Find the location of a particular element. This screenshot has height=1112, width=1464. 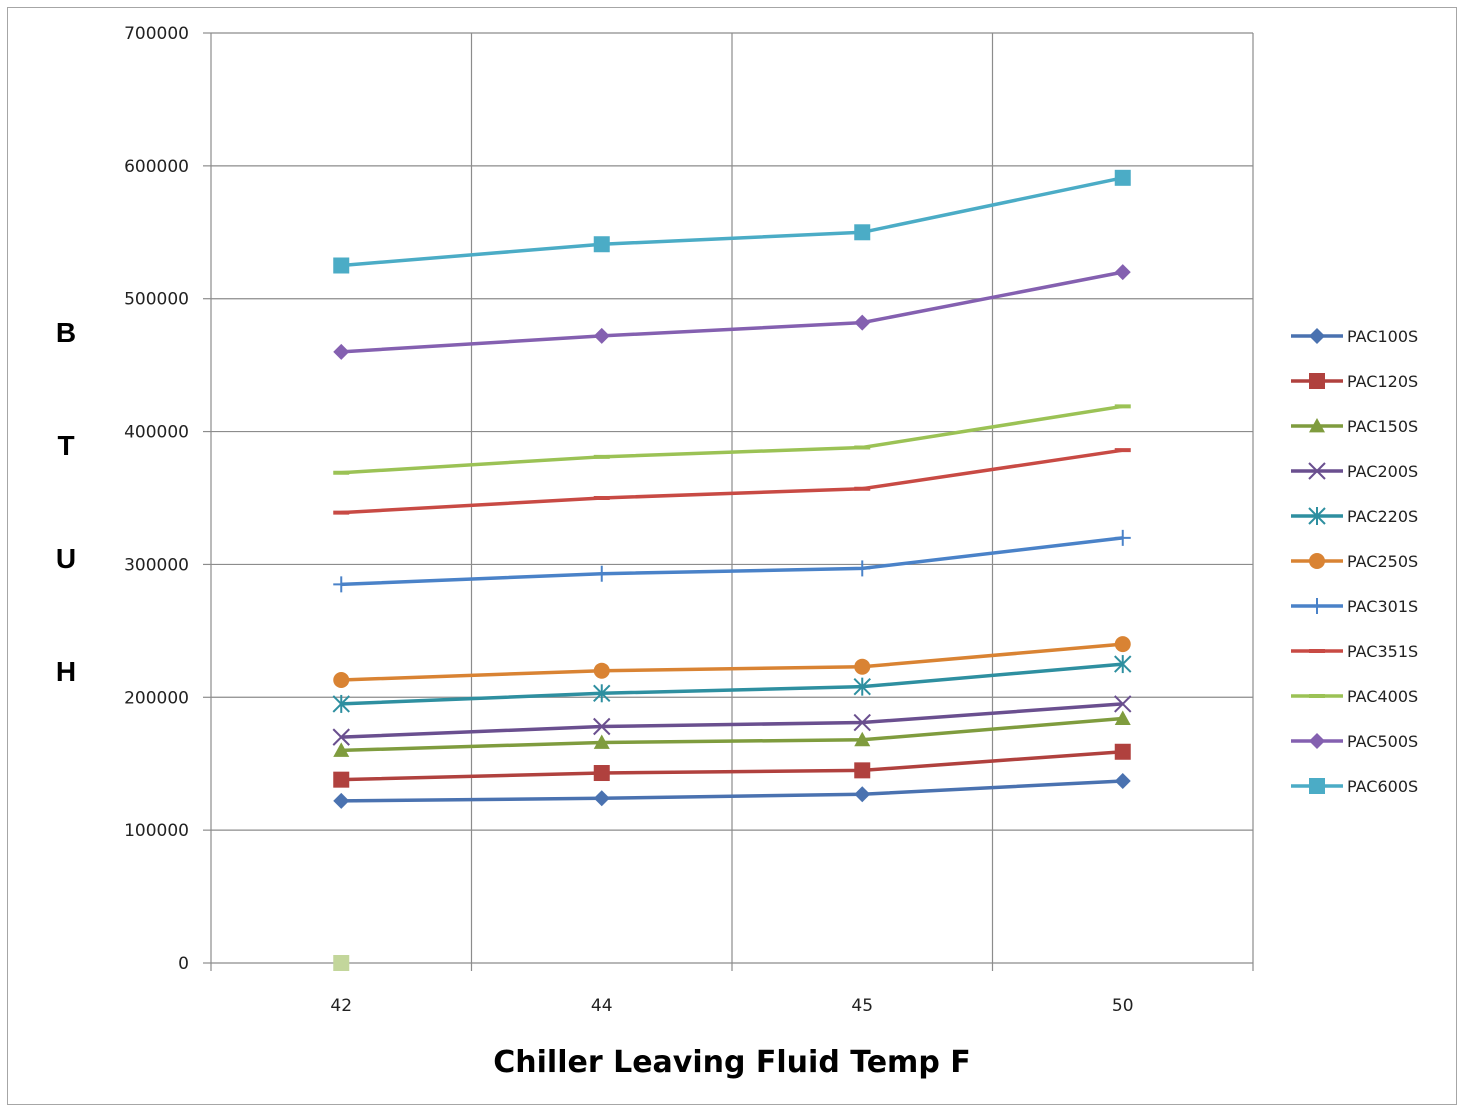

x-tick-label: 42 is located at coordinates (341, 1006).